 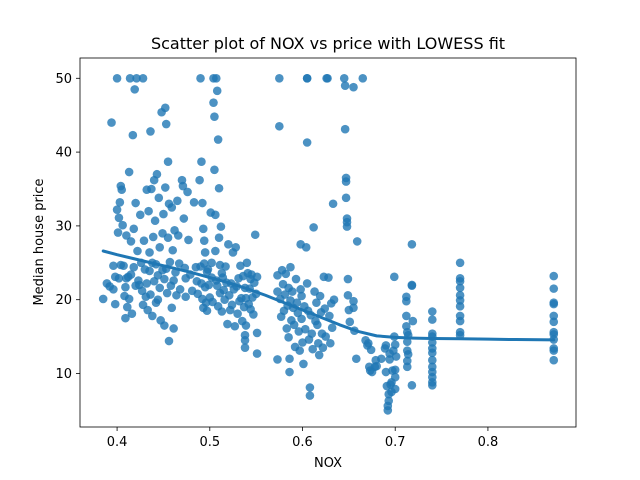 I want to click on y-axis-label: Median house price, so click(x=39, y=241).